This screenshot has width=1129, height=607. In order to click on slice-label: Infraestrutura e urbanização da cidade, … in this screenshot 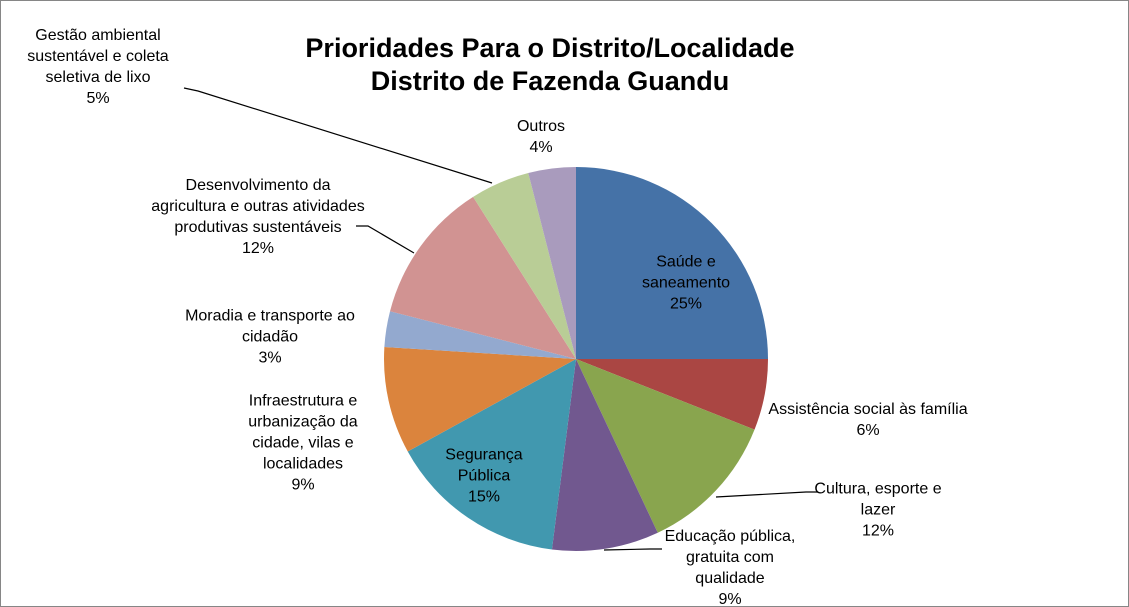, I will do `click(303, 443)`.